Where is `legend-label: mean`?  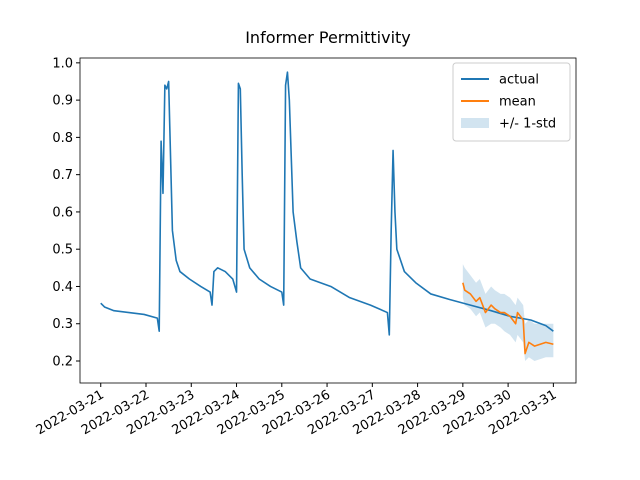
legend-label: mean is located at coordinates (517, 102).